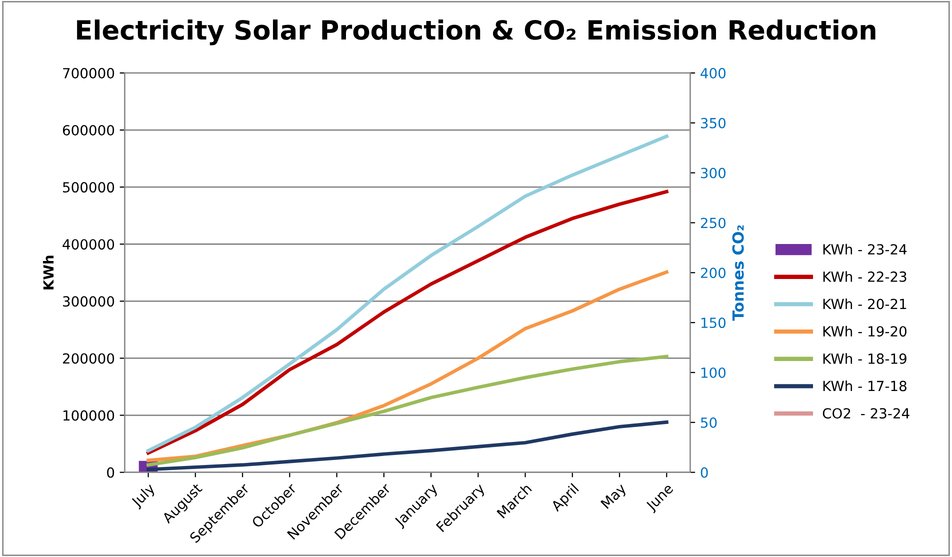 This screenshot has height=557, width=952. I want to click on y-tick-label: 0, so click(110, 472).